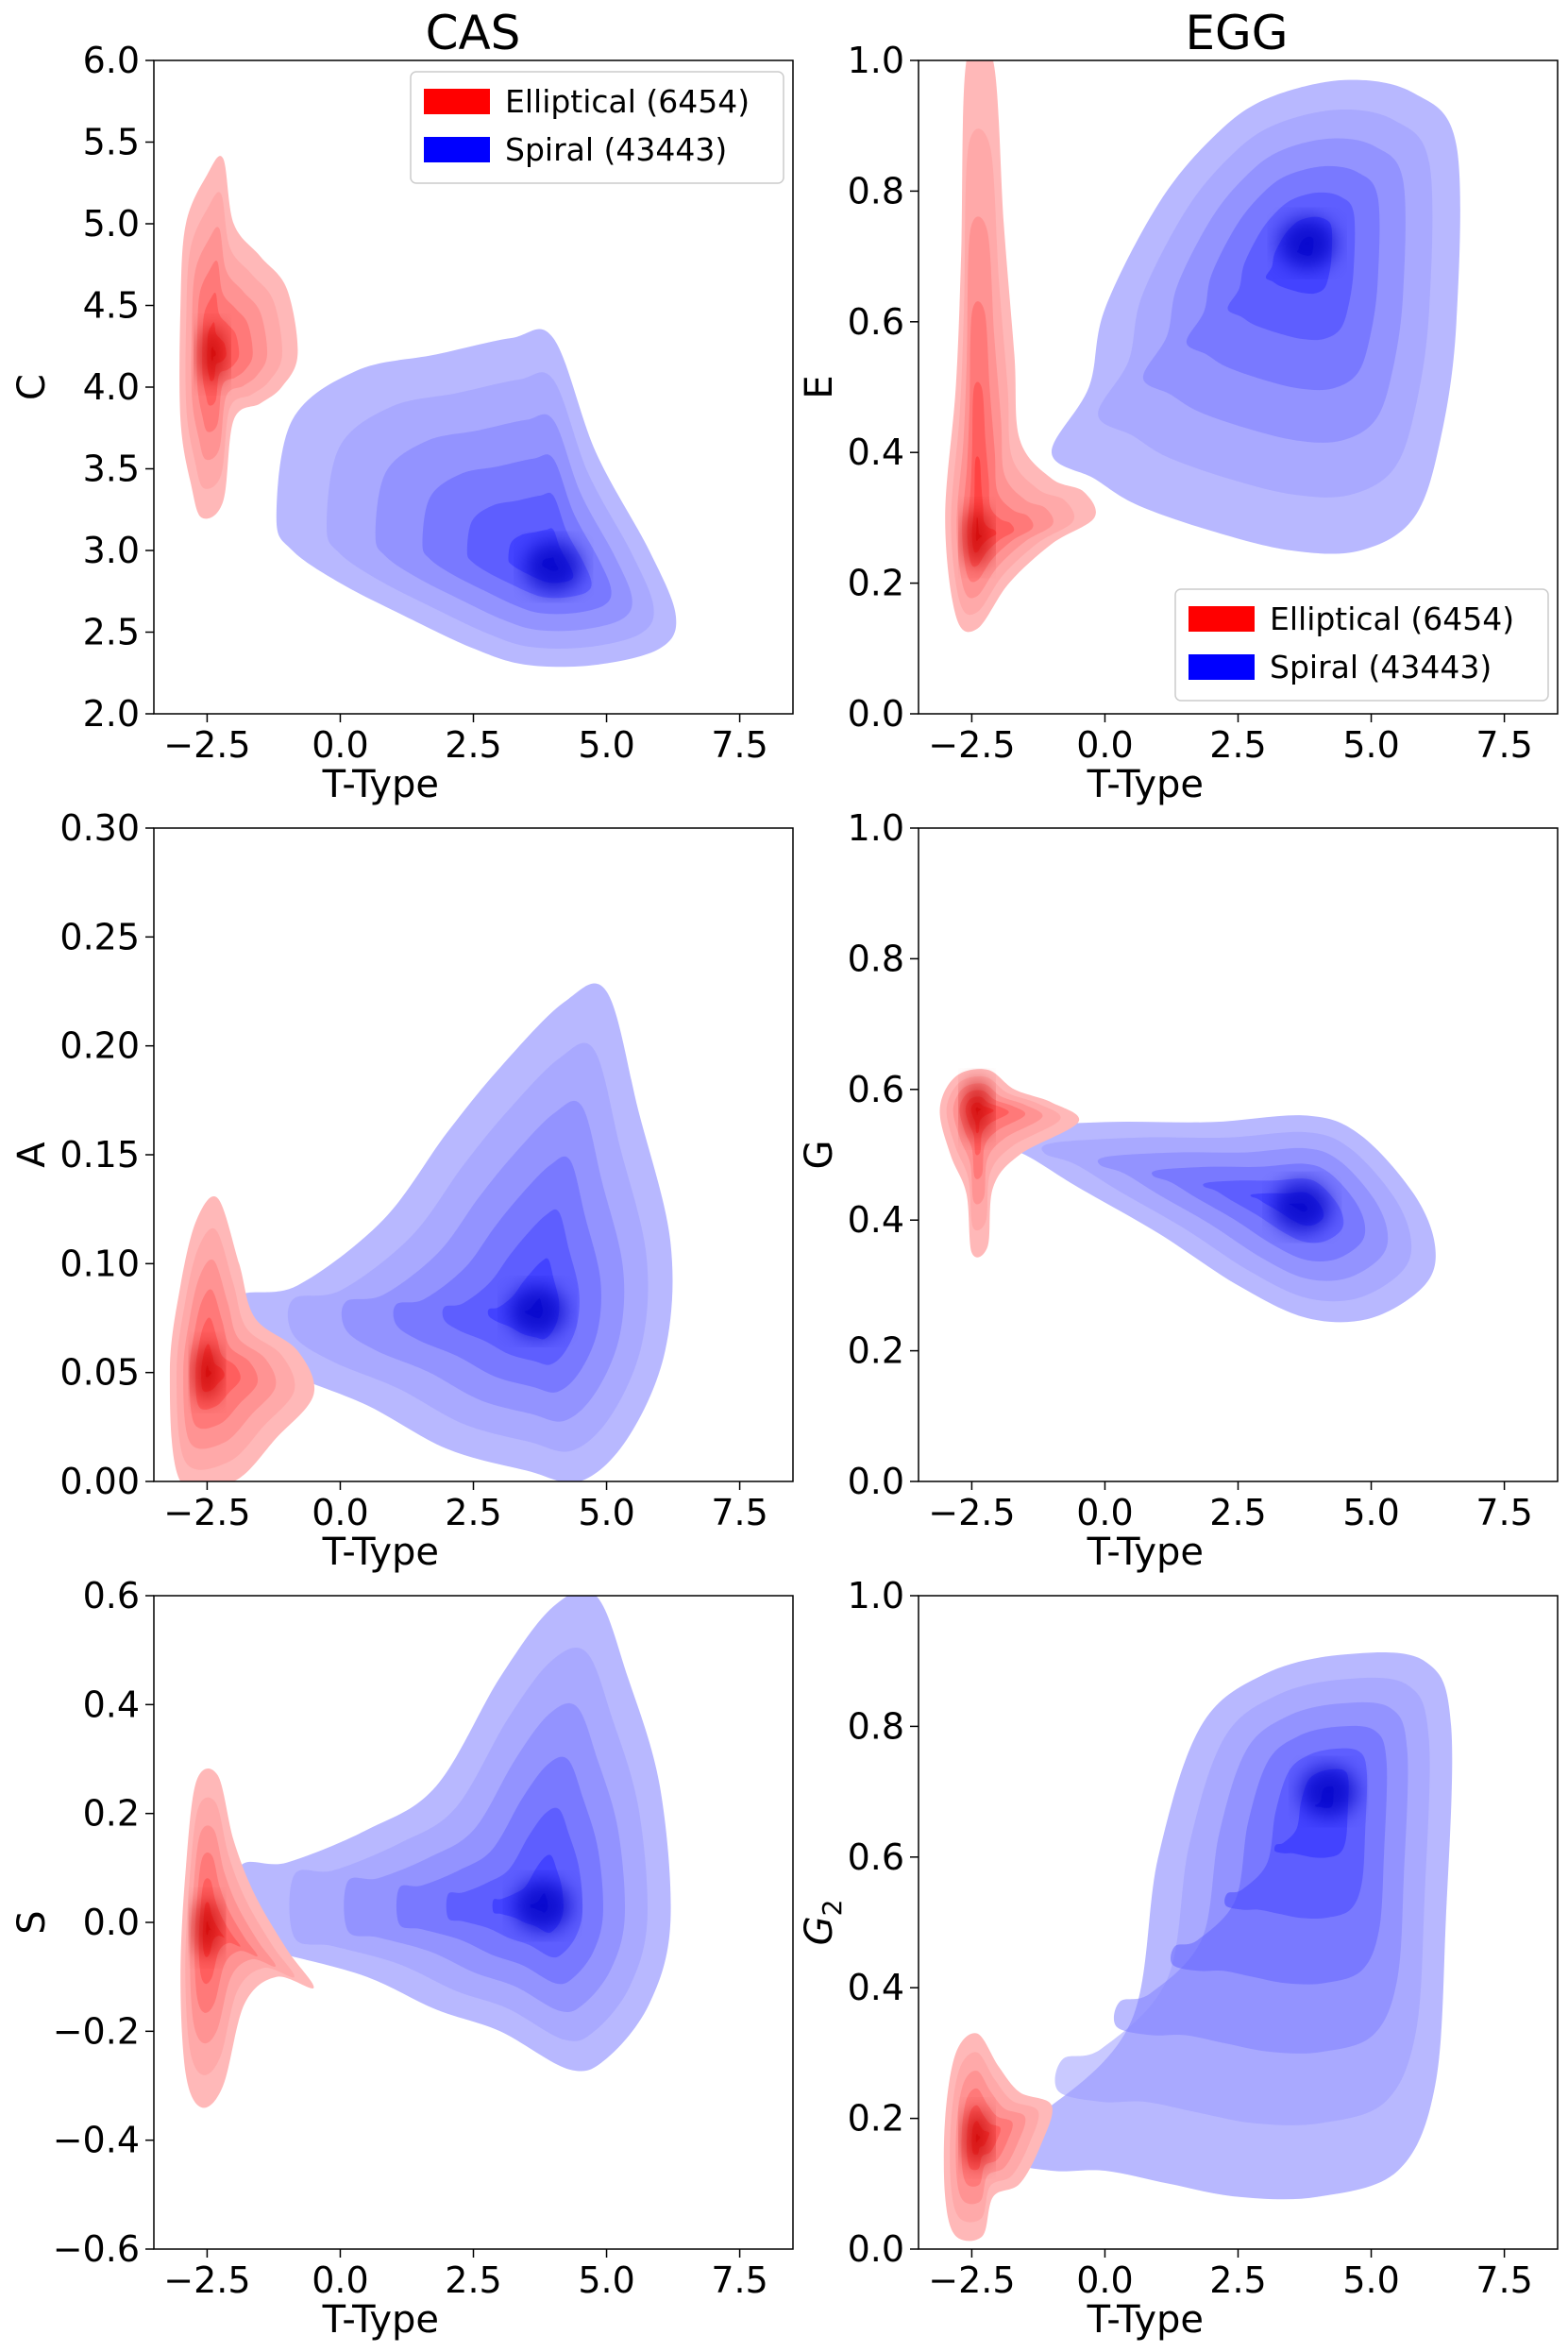 This screenshot has width=1568, height=2352. I want to click on y-tick-label: 5.5, so click(112, 143).